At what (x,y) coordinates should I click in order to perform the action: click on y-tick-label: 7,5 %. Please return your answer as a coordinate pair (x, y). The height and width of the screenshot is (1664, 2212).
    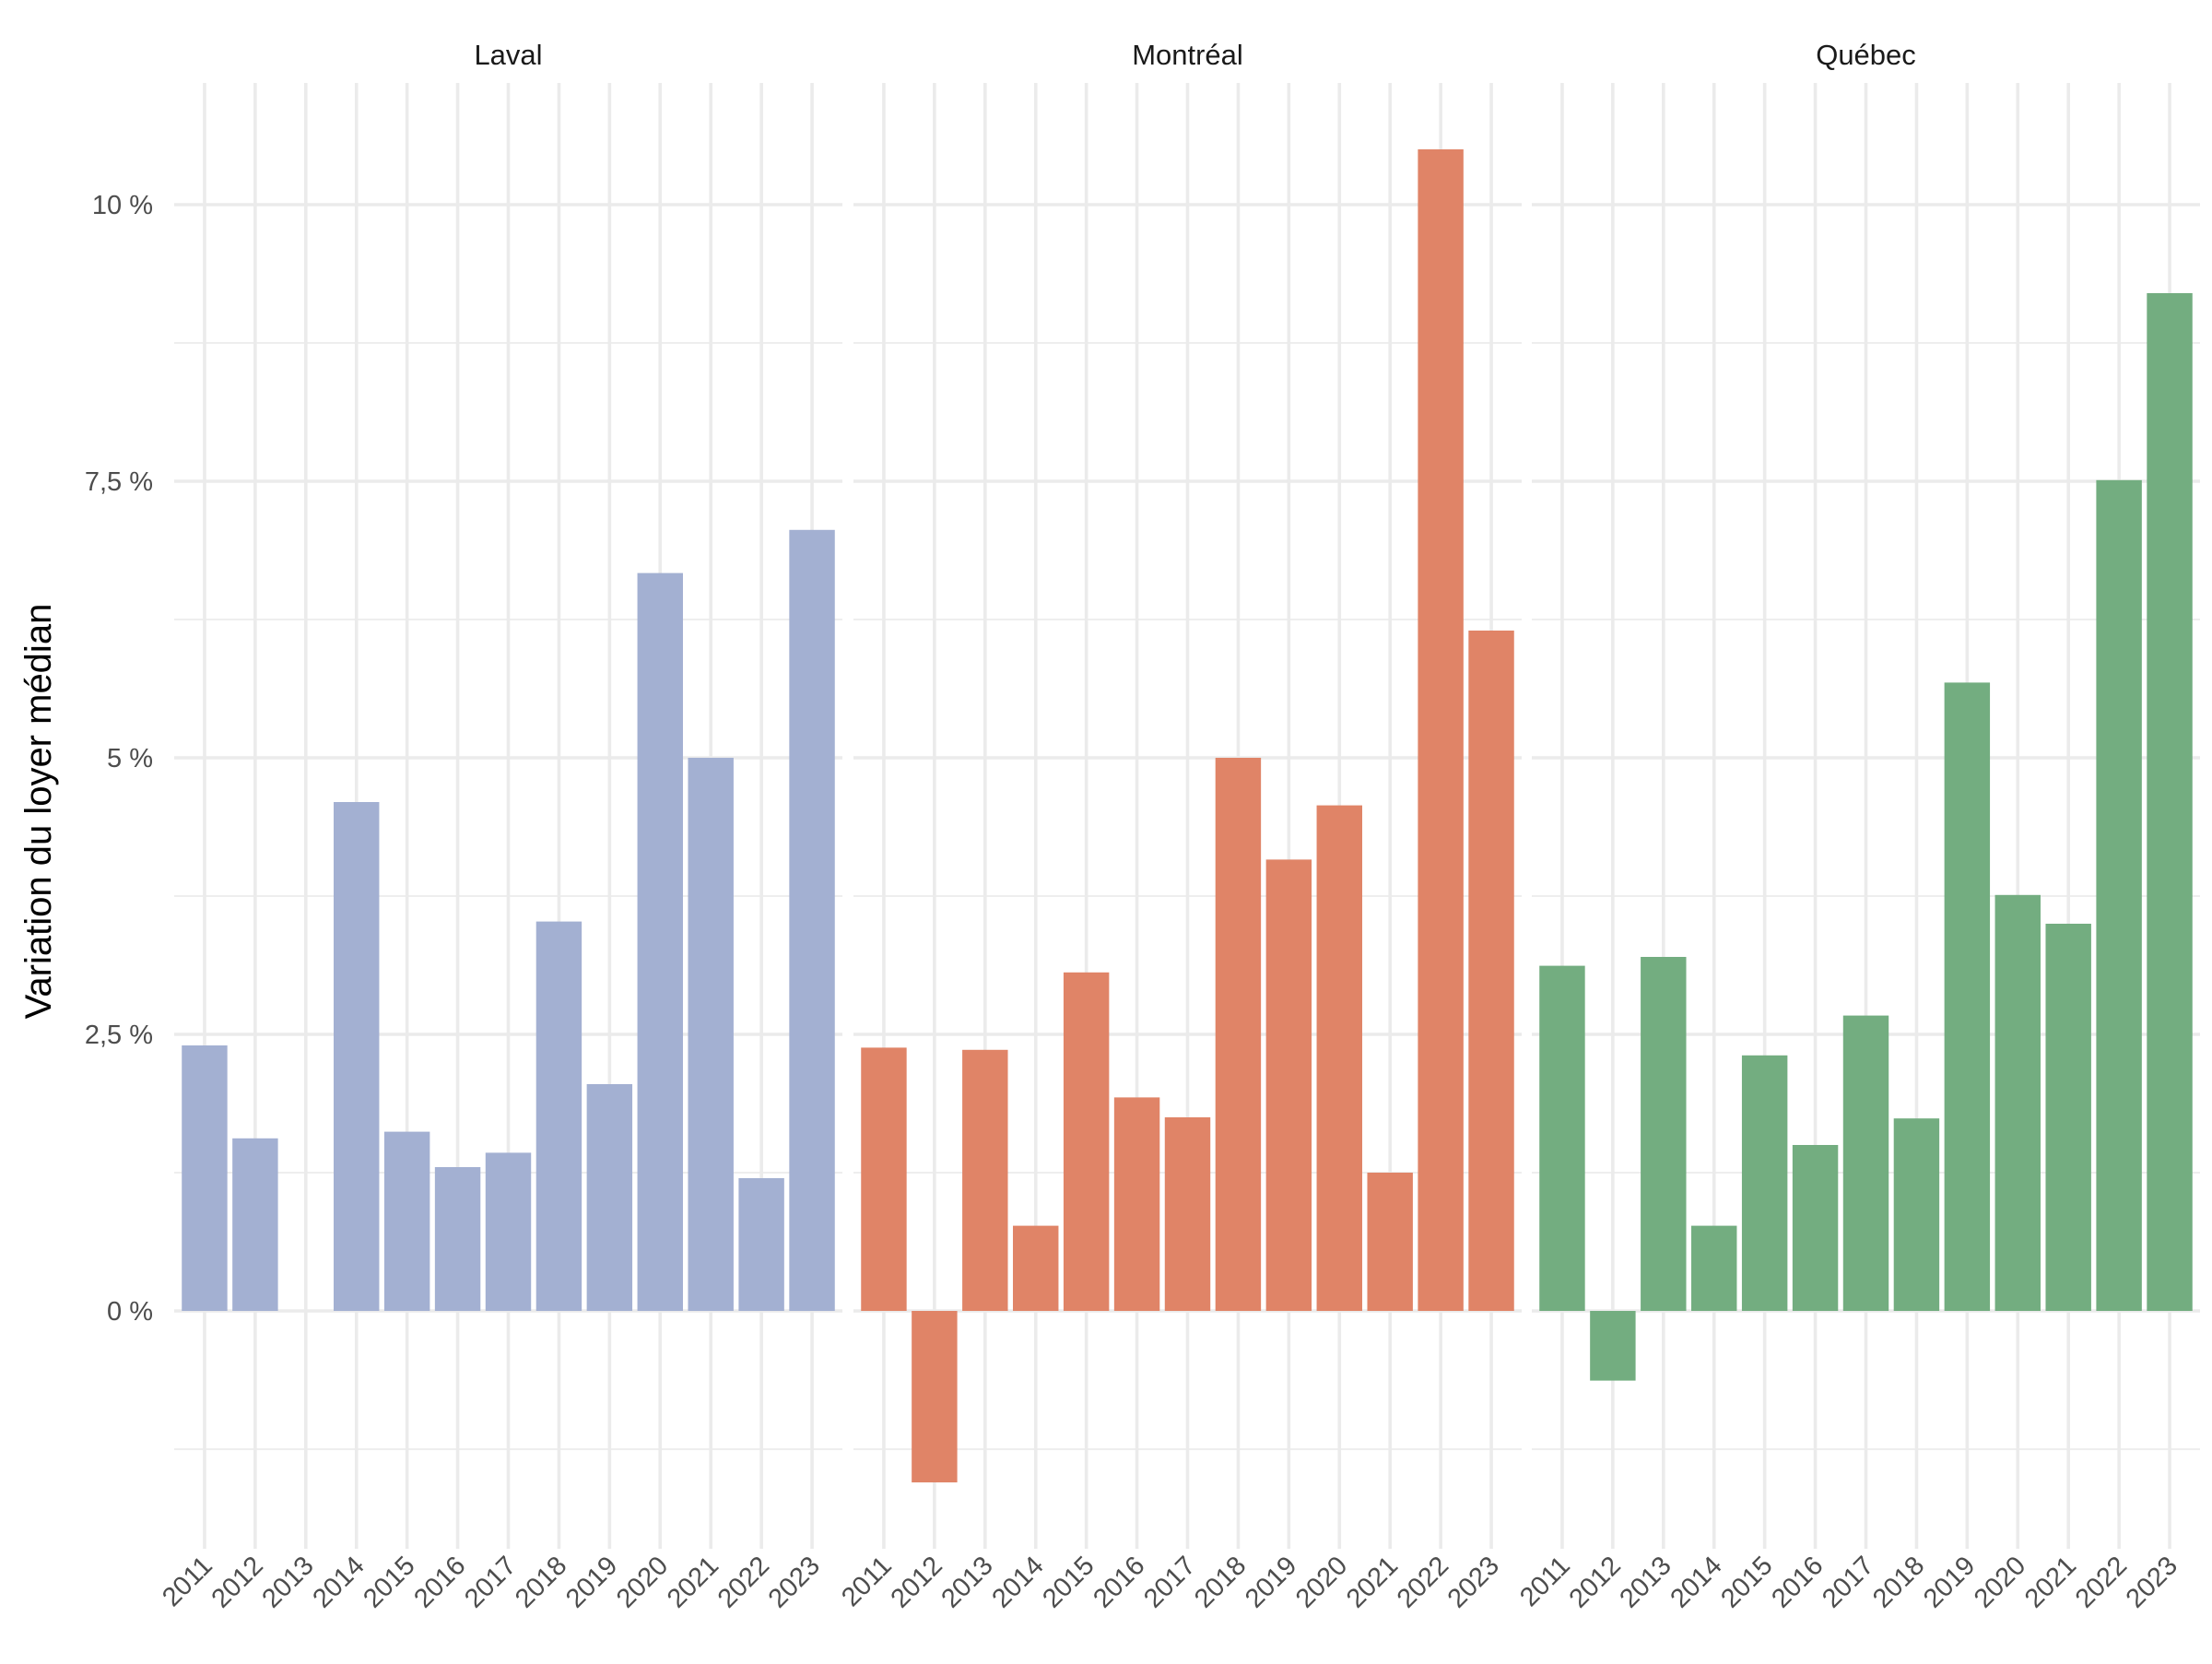
    Looking at the image, I should click on (119, 482).